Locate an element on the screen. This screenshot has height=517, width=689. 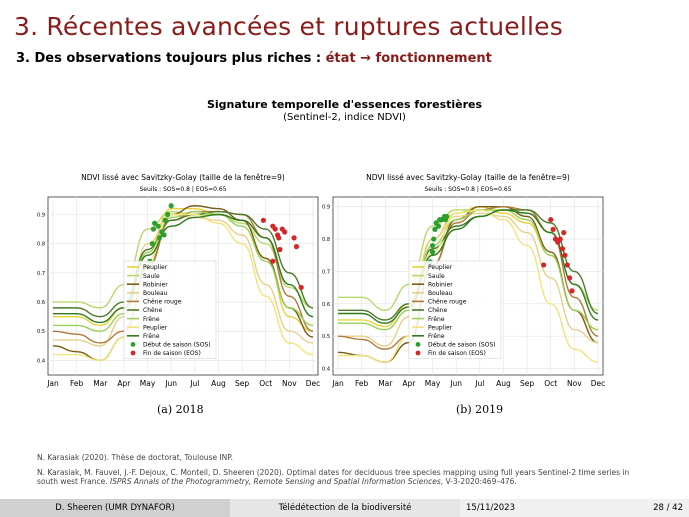
subtitle-highlight: état → fonctionnement is located at coordinates (408, 58).